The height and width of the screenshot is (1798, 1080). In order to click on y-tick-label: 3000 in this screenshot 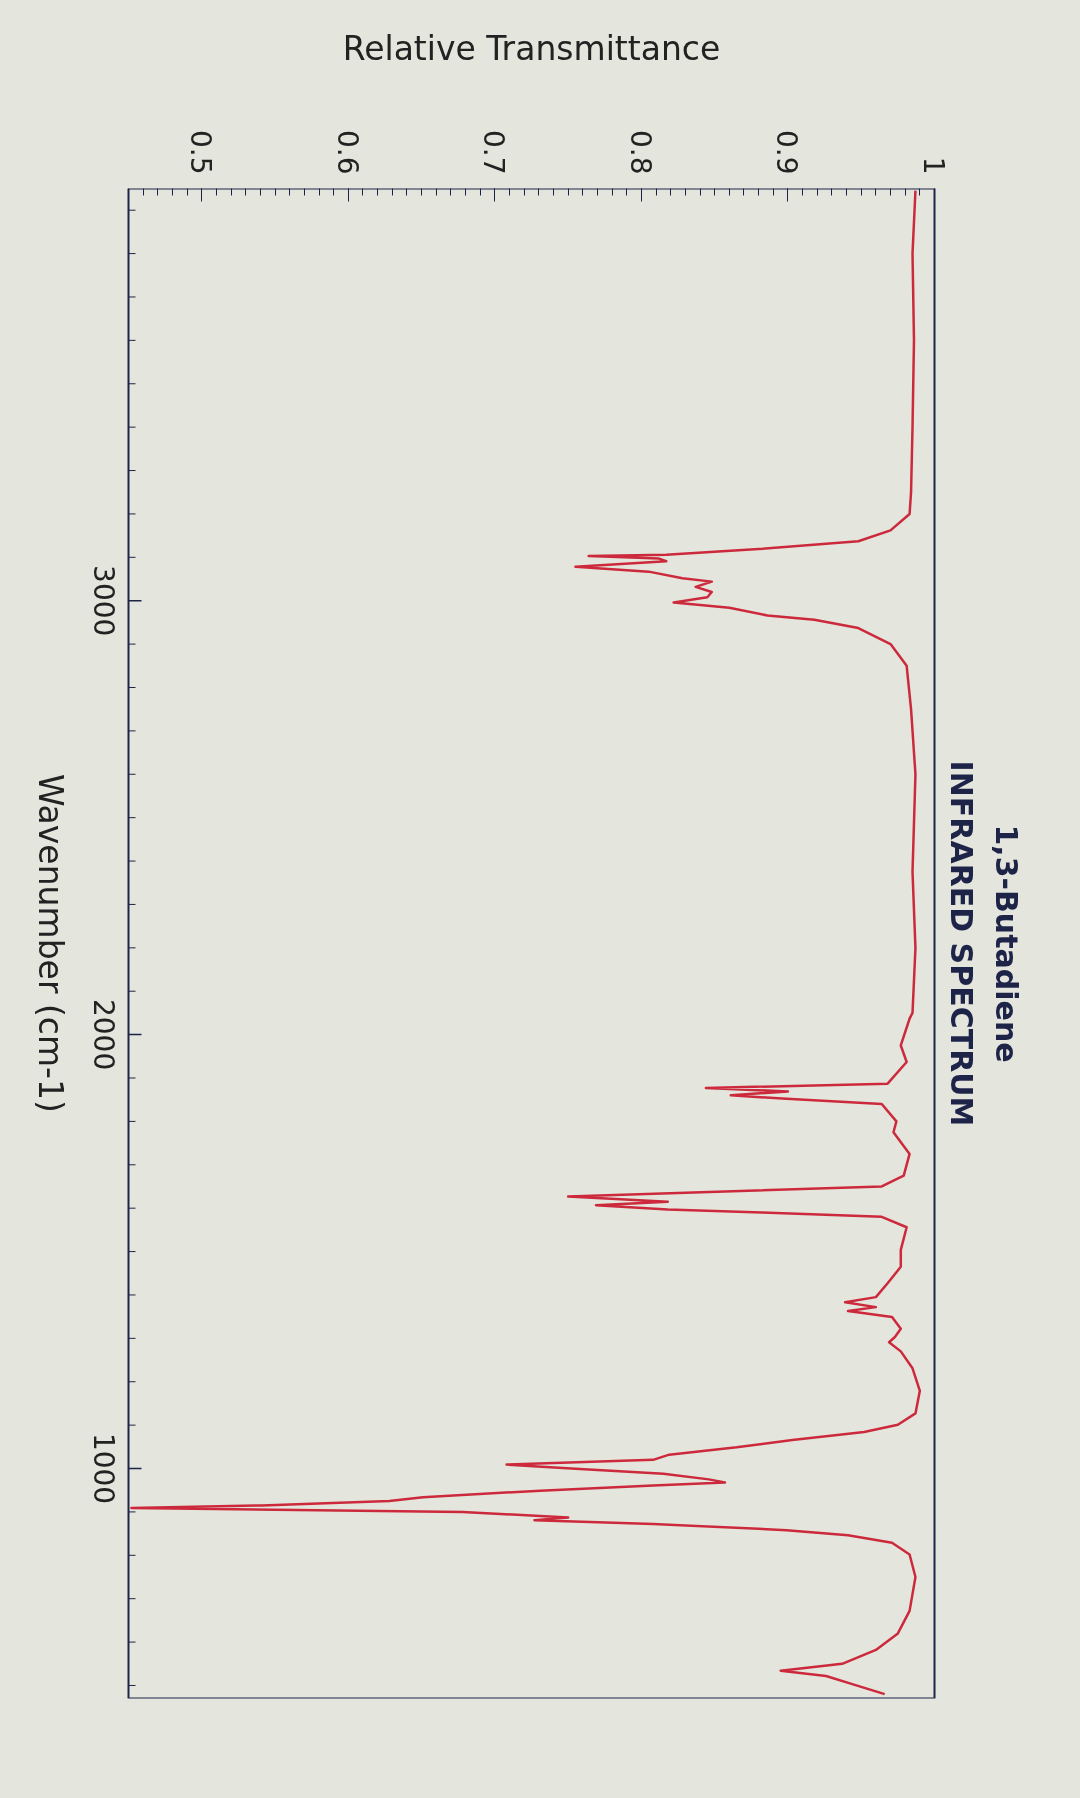, I will do `click(103, 601)`.